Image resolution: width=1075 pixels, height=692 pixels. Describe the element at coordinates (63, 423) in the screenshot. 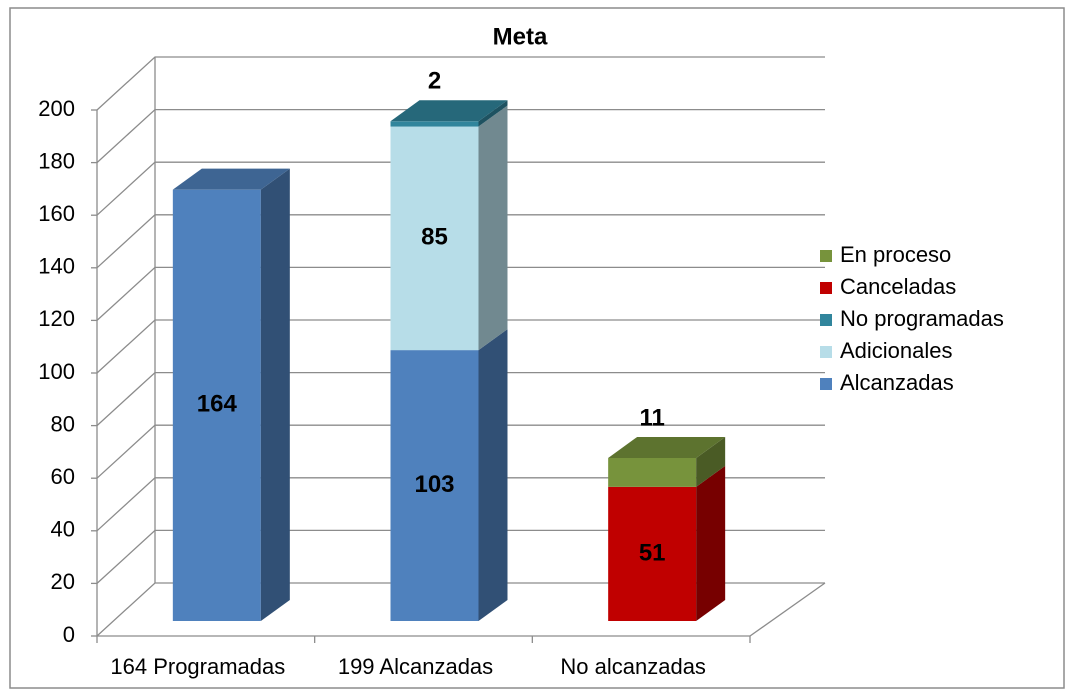

I see `y-tick-label: 80` at that location.